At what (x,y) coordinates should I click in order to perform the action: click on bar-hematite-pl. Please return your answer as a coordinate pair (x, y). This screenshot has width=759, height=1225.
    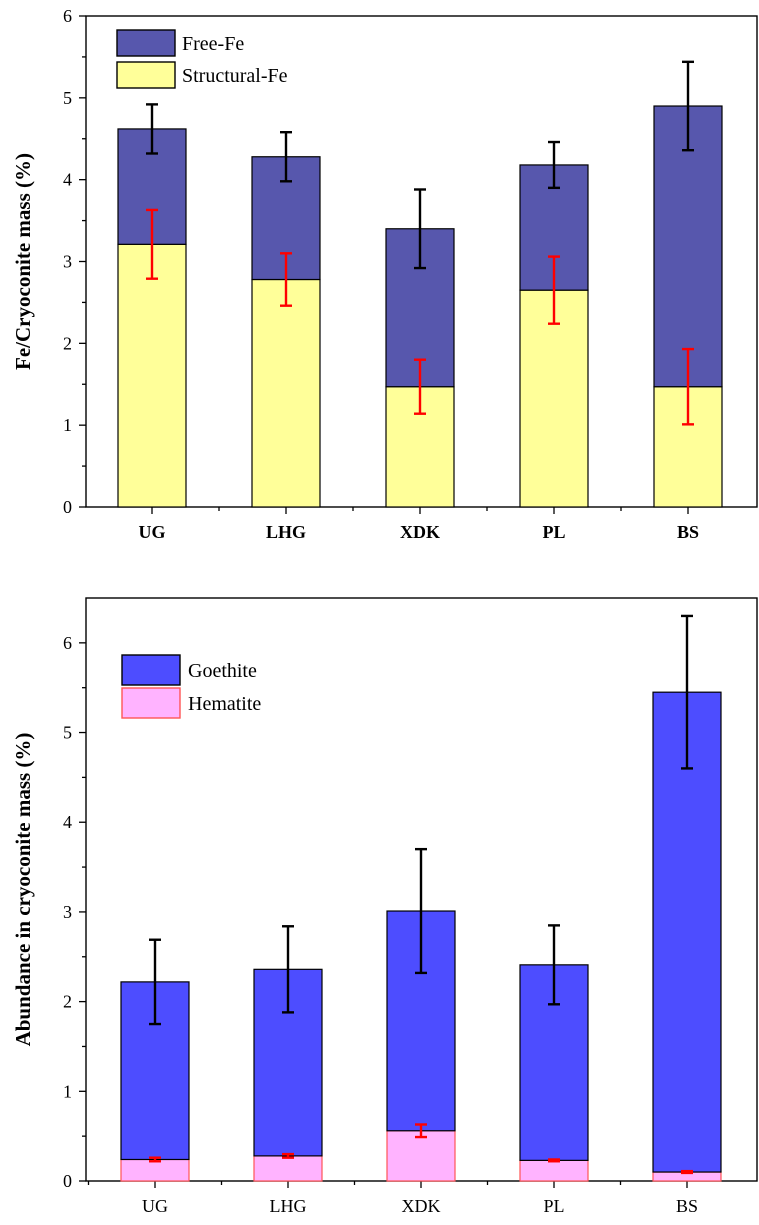
    Looking at the image, I should click on (554, 1170).